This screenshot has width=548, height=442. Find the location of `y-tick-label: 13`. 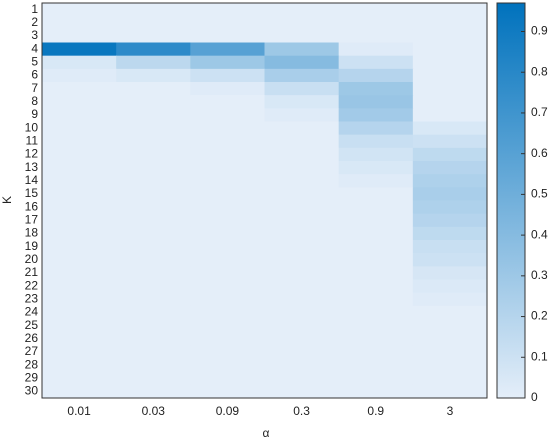

y-tick-label: 13 is located at coordinates (32, 167).